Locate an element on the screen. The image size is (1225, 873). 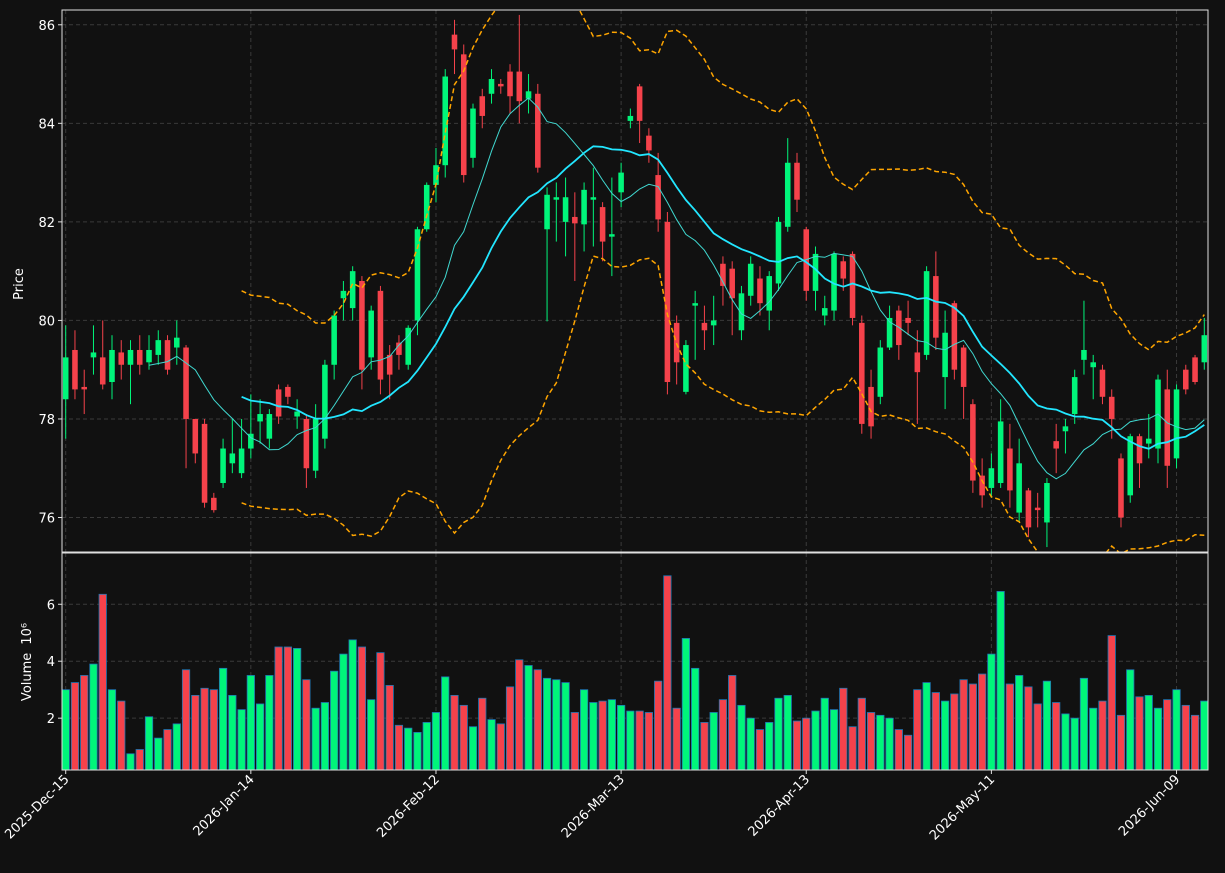
volume-label-text: Volume is located at coordinates (27, 677).